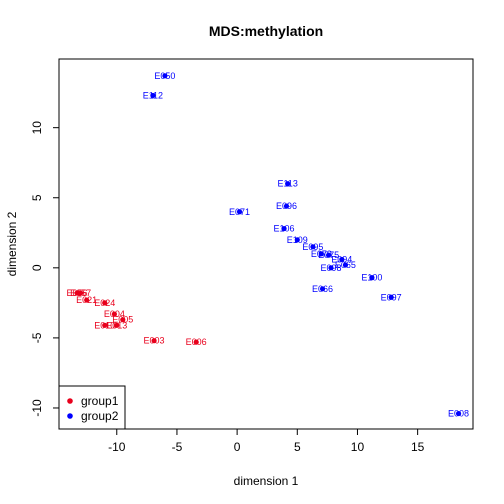 Image resolution: width=504 pixels, height=504 pixels. I want to click on point-label: E112, so click(153, 95).